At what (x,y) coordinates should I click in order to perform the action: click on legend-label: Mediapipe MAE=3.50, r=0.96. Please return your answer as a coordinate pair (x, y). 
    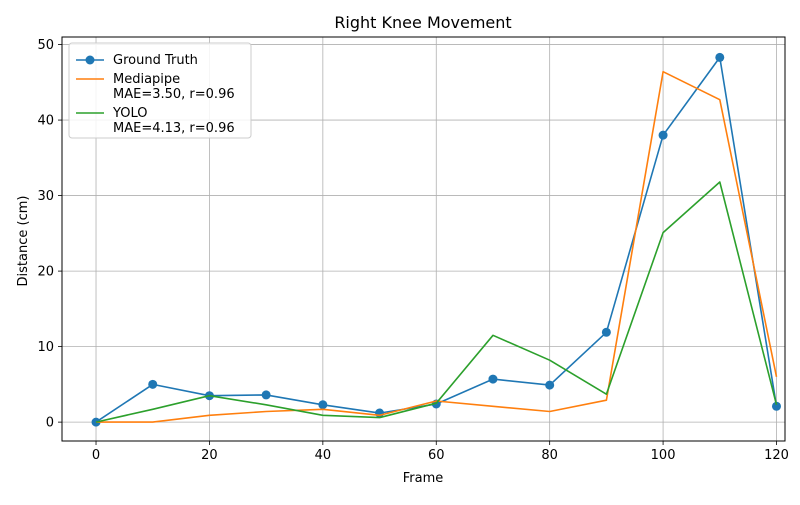
    Looking at the image, I should click on (174, 87).